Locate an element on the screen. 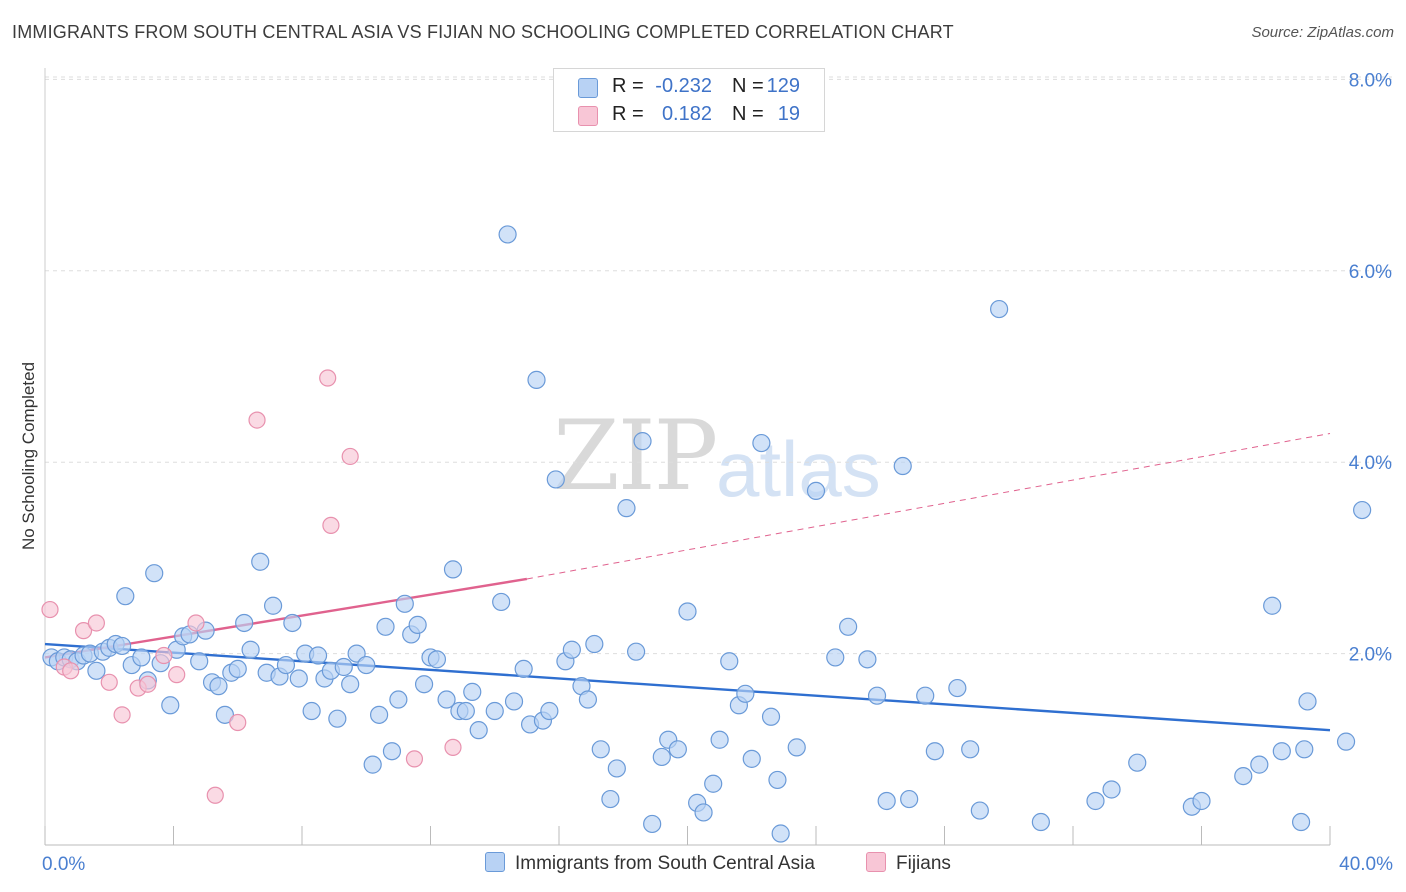  legend-n-value: 129 is located at coordinates (783, 86).